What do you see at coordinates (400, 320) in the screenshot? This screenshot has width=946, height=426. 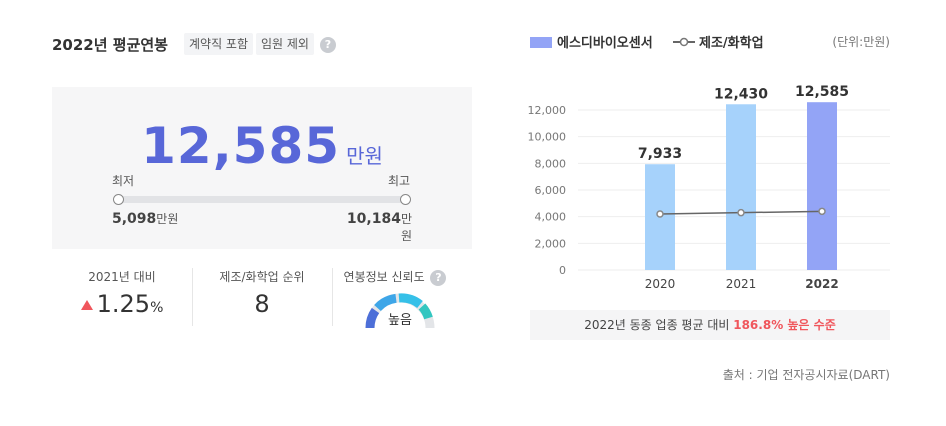 I see `reliability-value: 높음` at bounding box center [400, 320].